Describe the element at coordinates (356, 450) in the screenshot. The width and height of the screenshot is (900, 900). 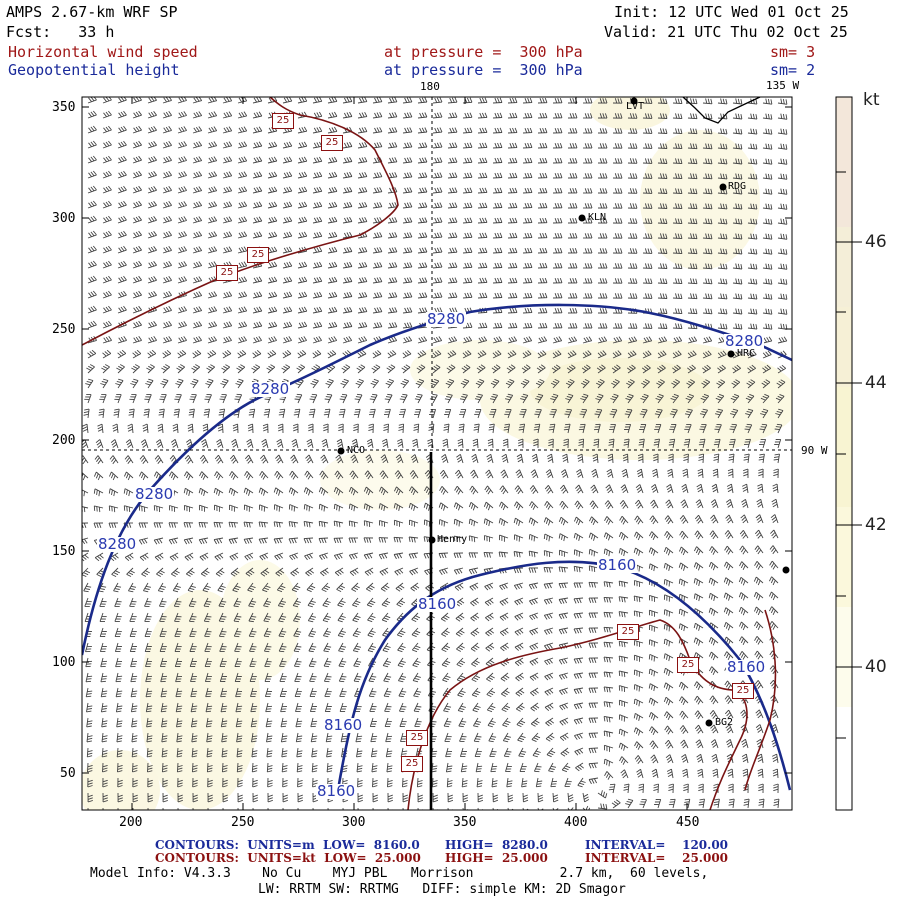
I see `station-label-nco: NCO` at that location.